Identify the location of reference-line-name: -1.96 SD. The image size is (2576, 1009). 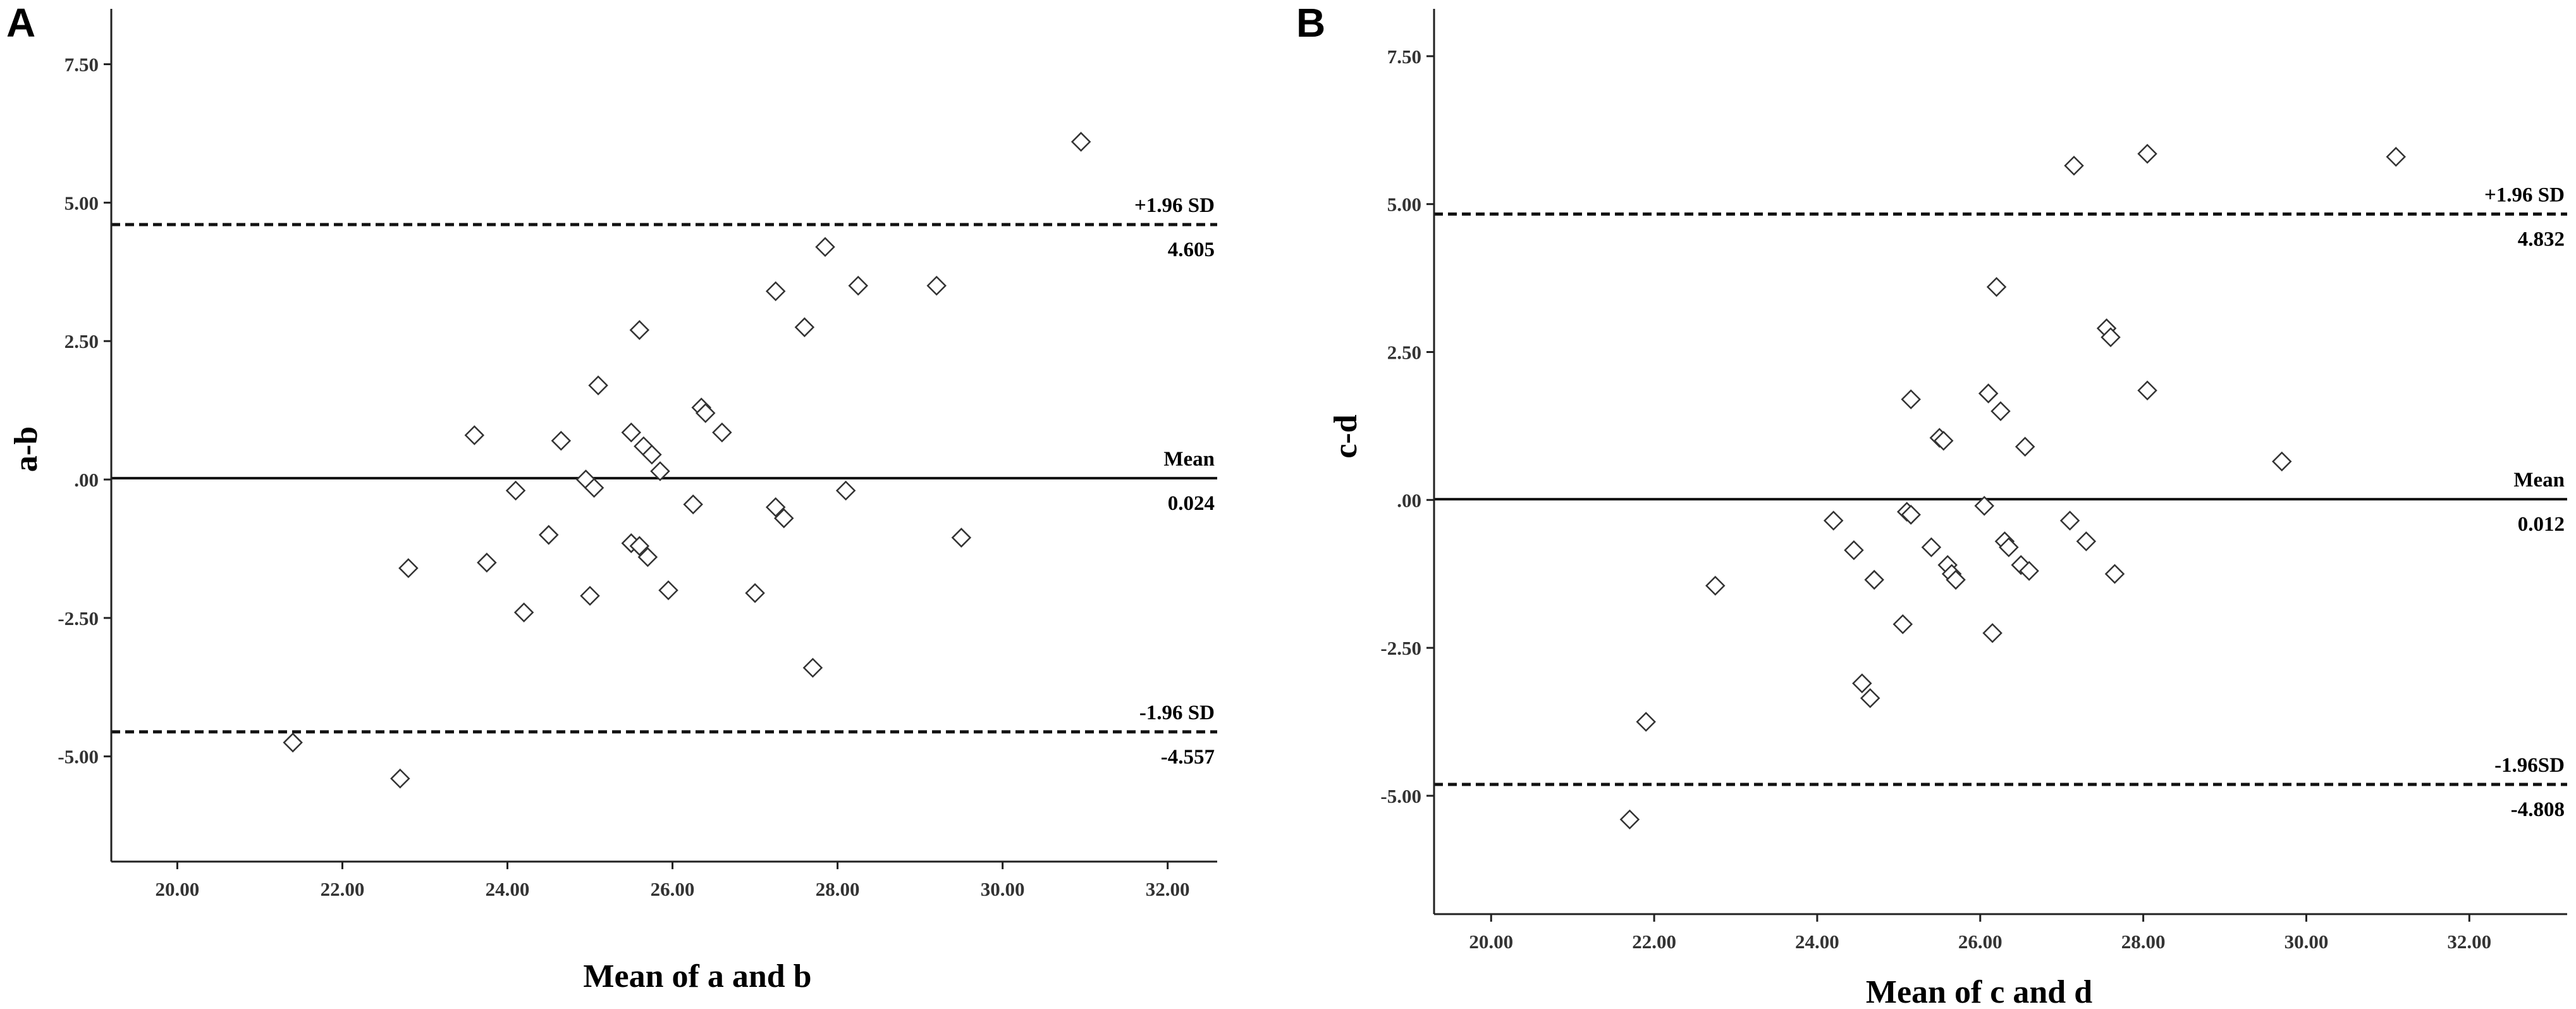
(1177, 713).